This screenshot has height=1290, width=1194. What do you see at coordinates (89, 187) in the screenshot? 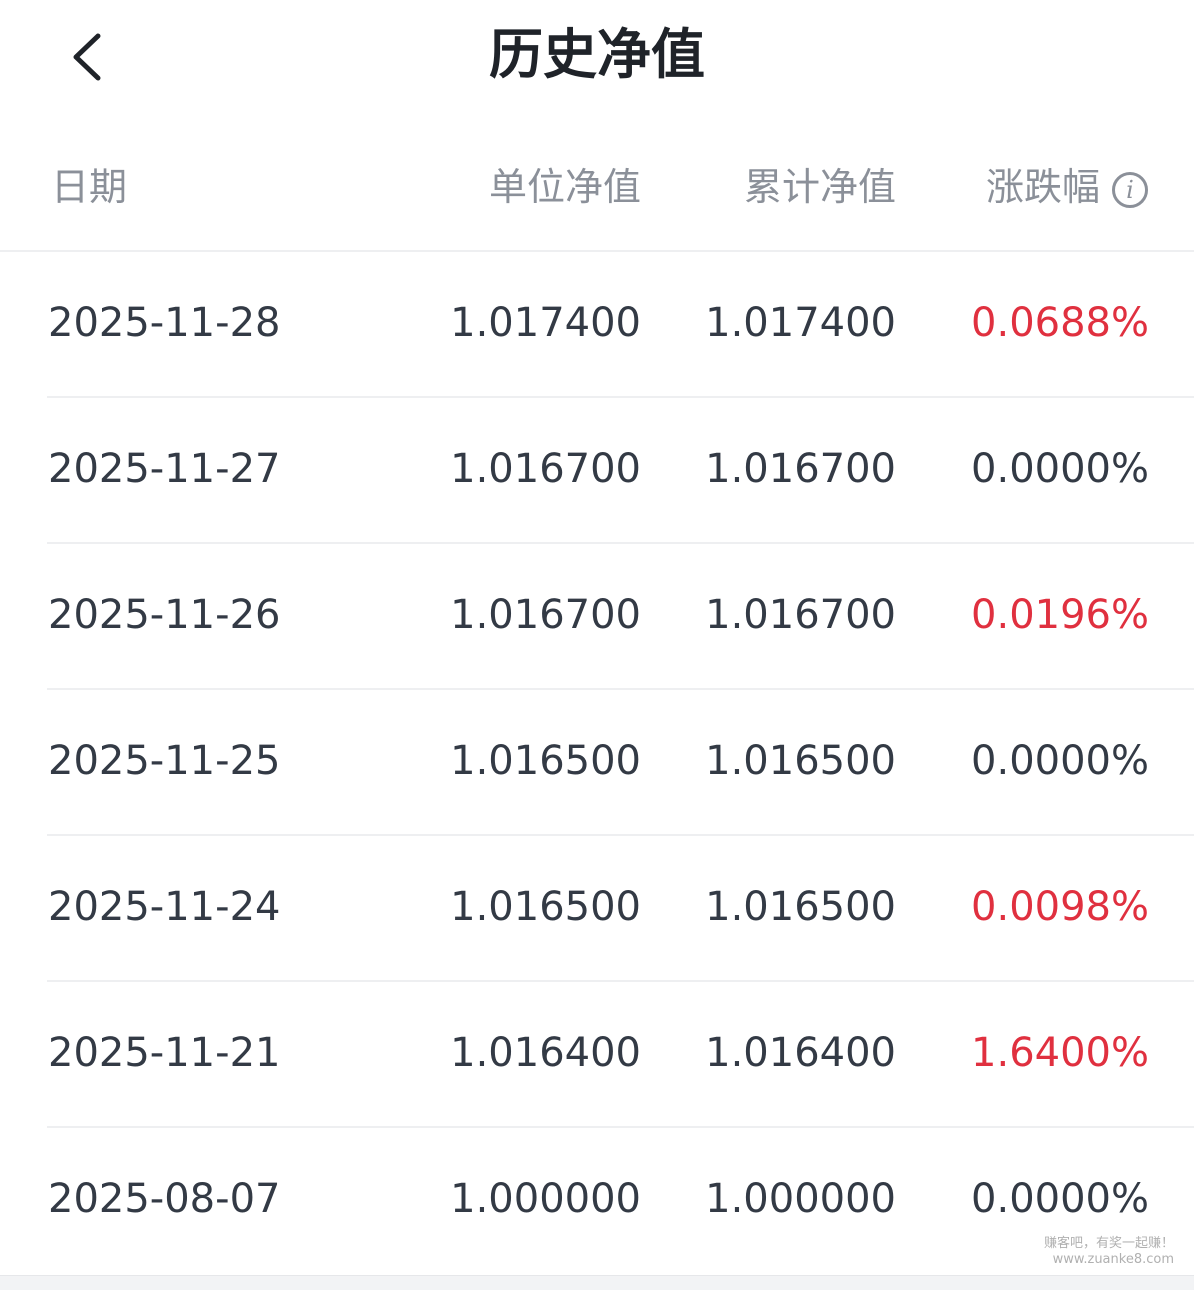
I see `column-header-date: 日期` at bounding box center [89, 187].